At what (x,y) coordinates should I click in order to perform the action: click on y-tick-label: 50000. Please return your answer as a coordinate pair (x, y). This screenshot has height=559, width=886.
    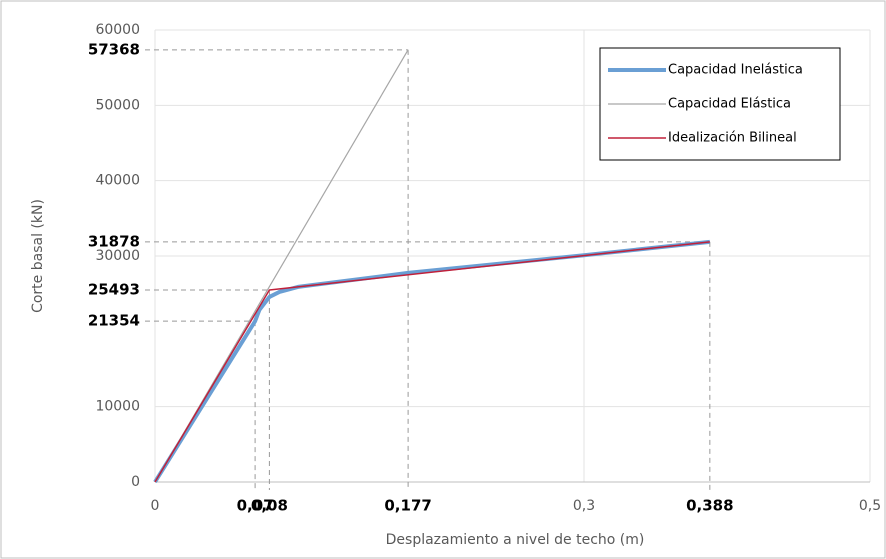
    Looking at the image, I should click on (117, 105).